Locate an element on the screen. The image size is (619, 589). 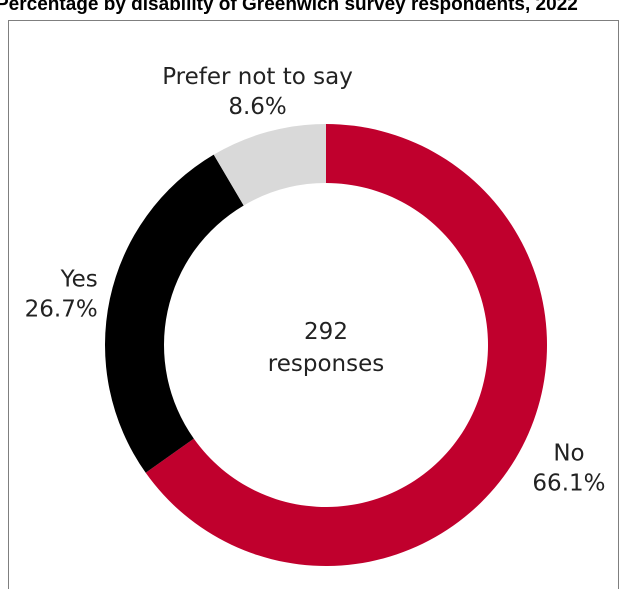
slice-value-yes: 26.7% is located at coordinates (61, 310).